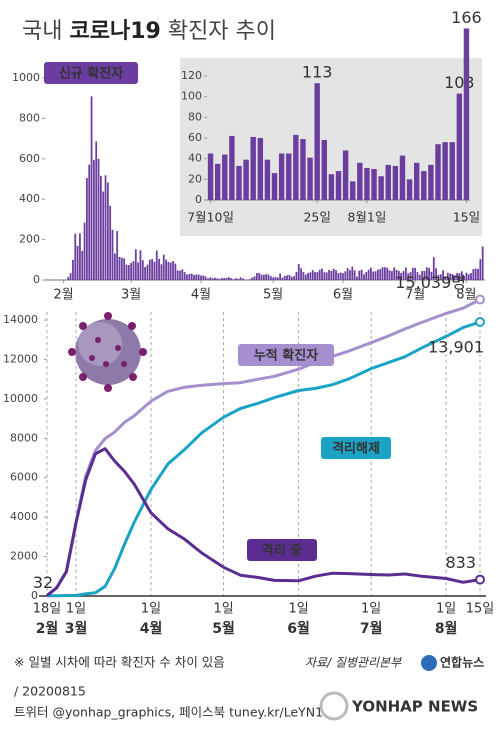 The width and height of the screenshot is (499, 736). What do you see at coordinates (282, 550) in the screenshot?
I see `legend-box` at bounding box center [282, 550].